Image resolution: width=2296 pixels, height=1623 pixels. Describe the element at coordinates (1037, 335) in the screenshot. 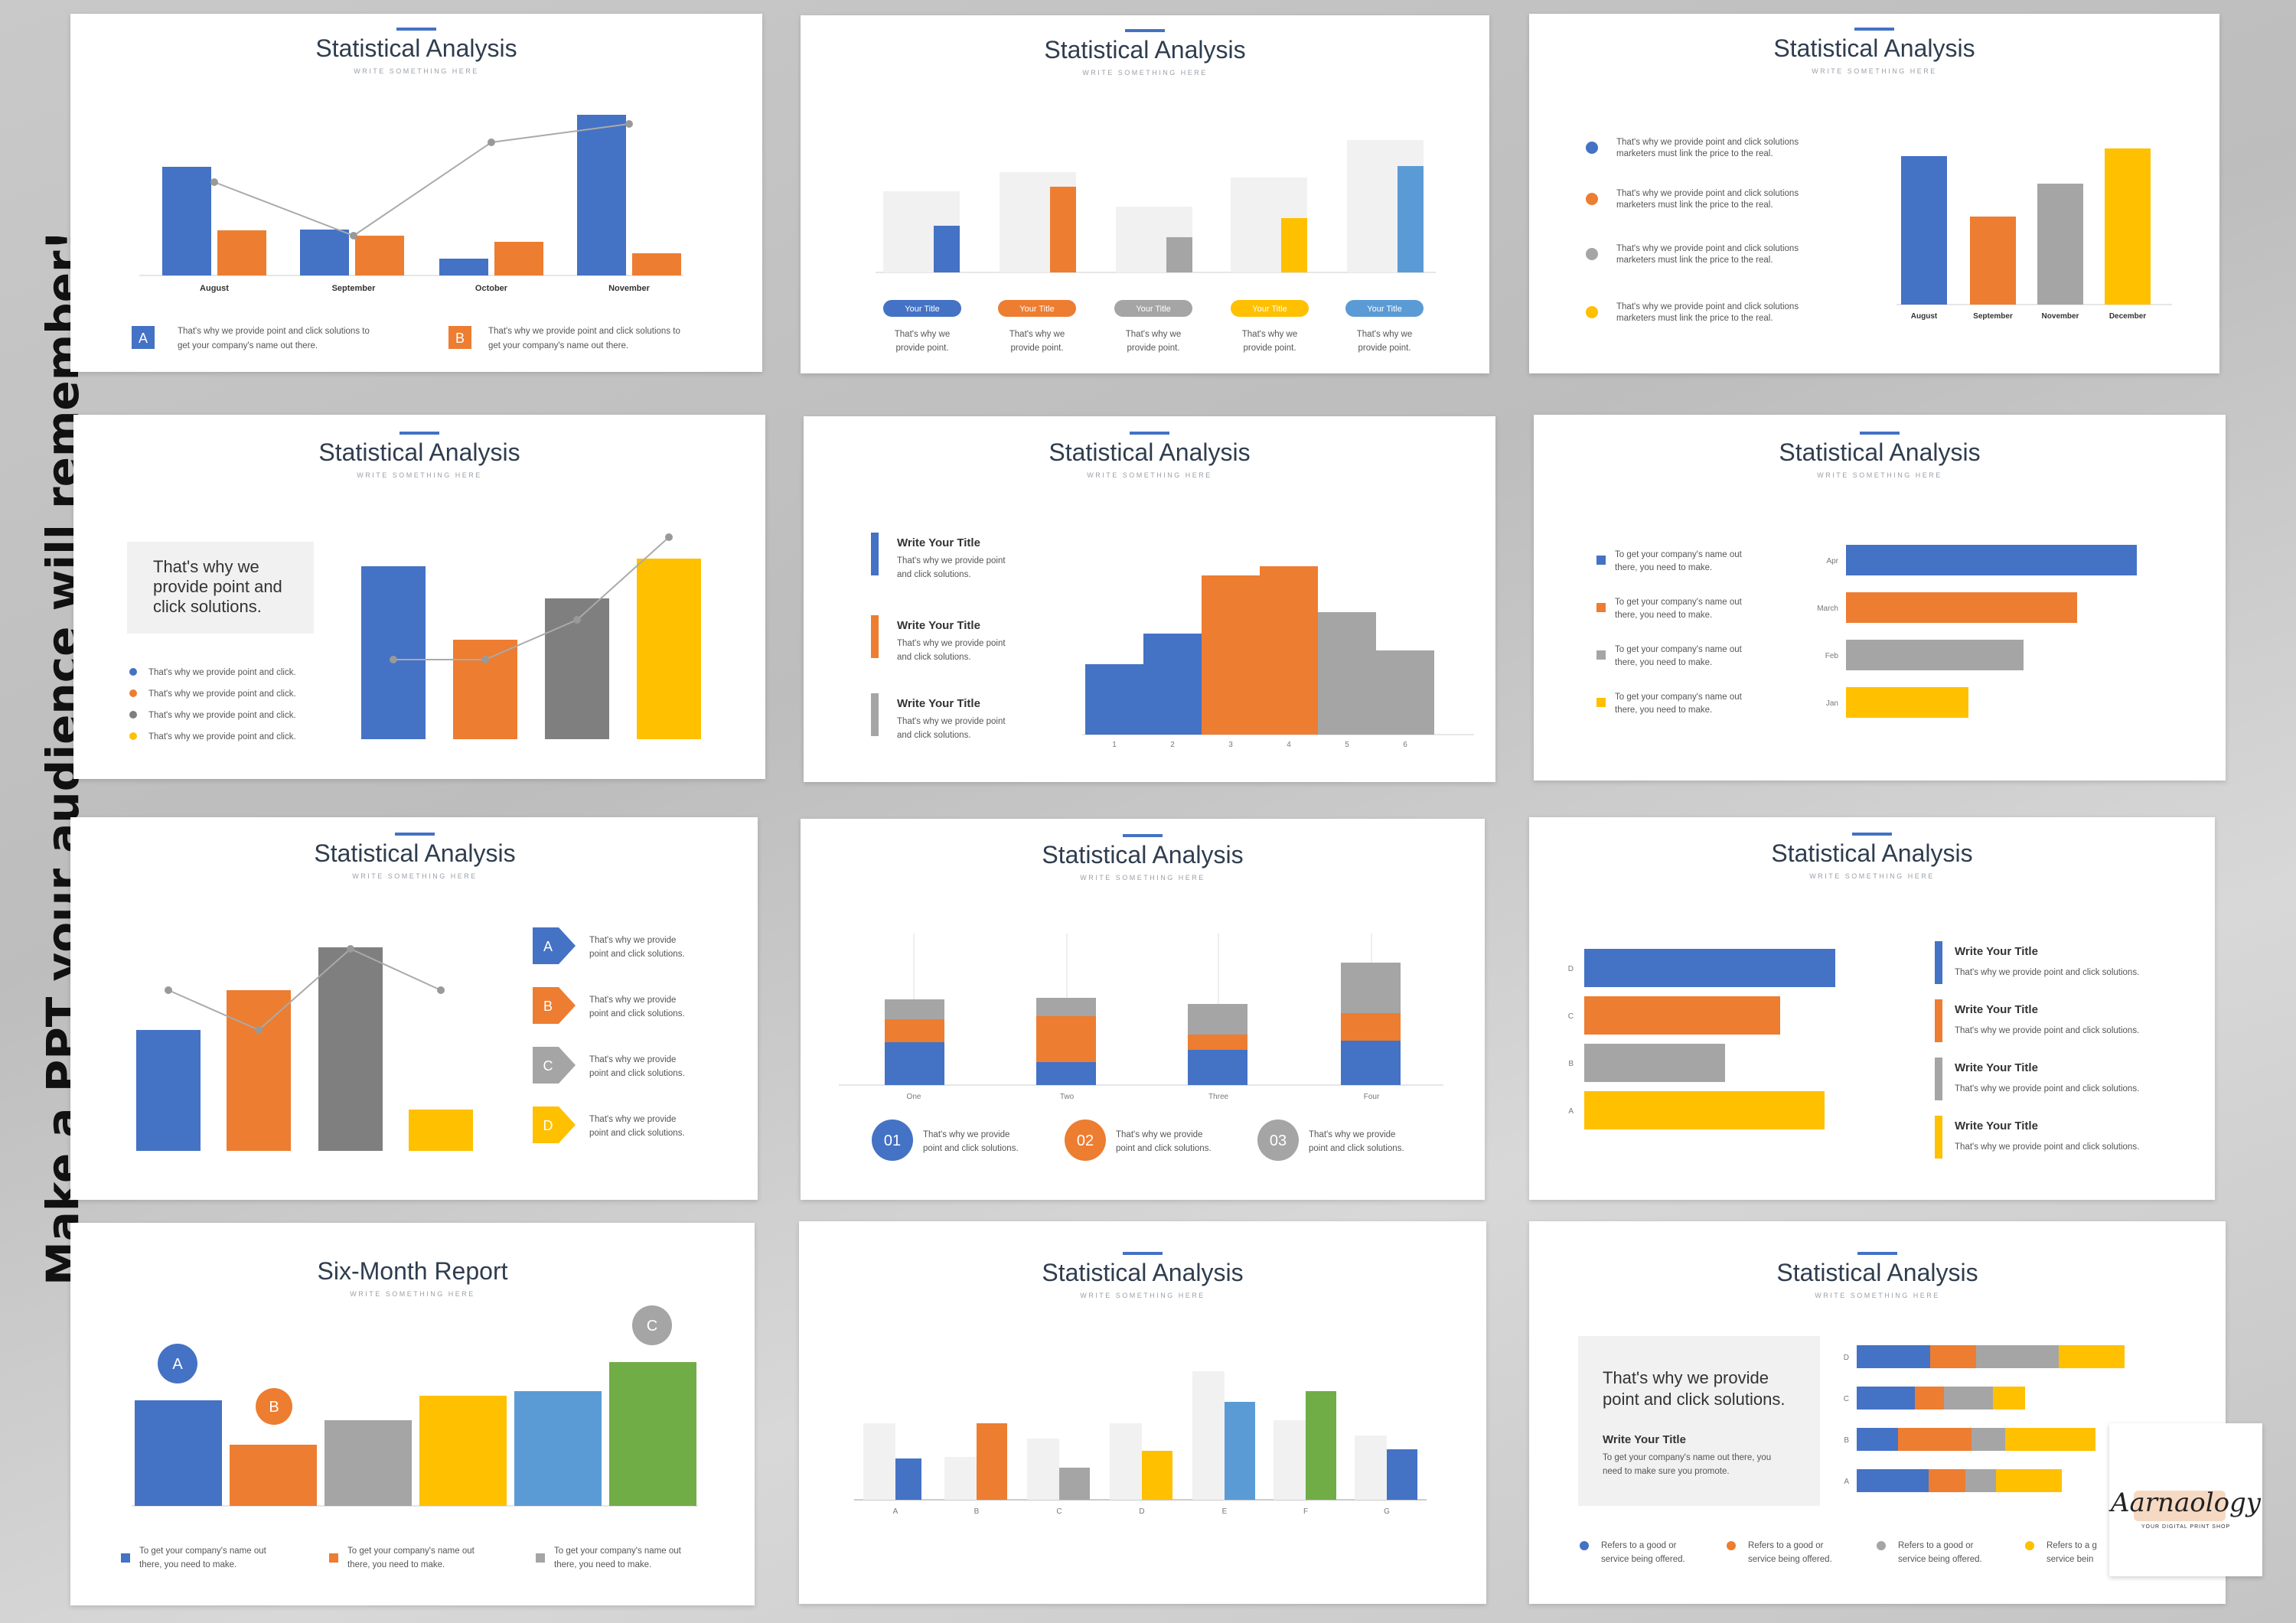

I see `desc: That's why we` at that location.